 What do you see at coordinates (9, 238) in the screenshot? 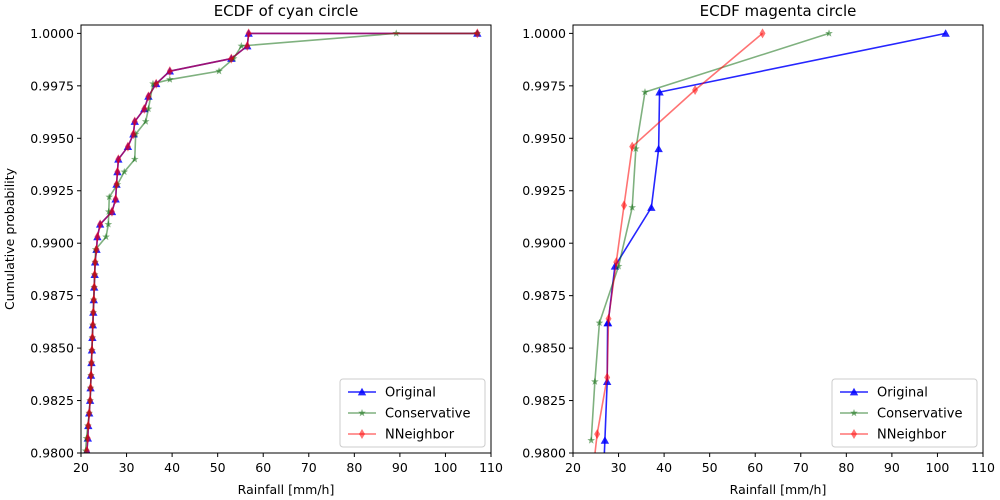
I see `y-axis-label: Cumulative probability` at bounding box center [9, 238].